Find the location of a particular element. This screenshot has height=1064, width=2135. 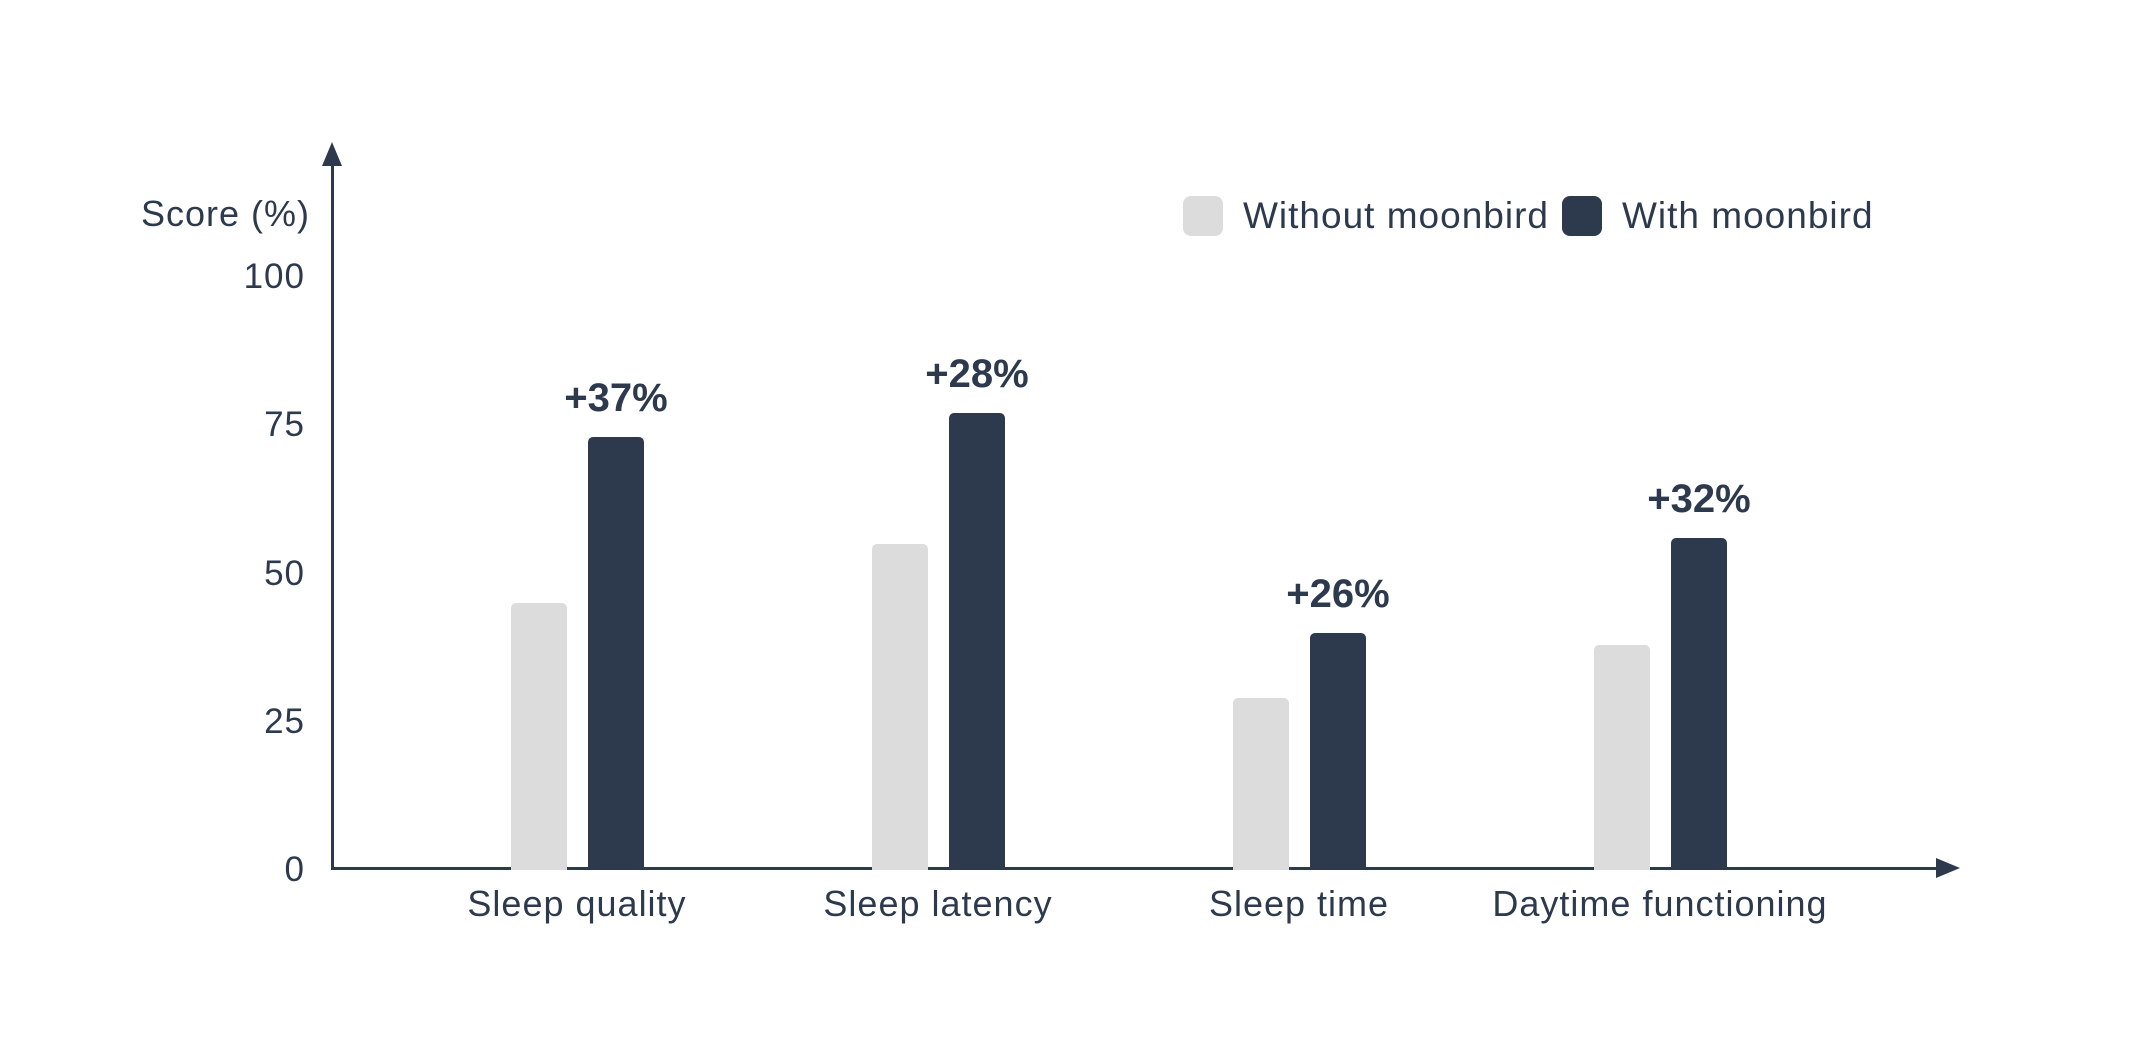

bar-group: +37% Sleep quality is located at coordinates (576, 600).